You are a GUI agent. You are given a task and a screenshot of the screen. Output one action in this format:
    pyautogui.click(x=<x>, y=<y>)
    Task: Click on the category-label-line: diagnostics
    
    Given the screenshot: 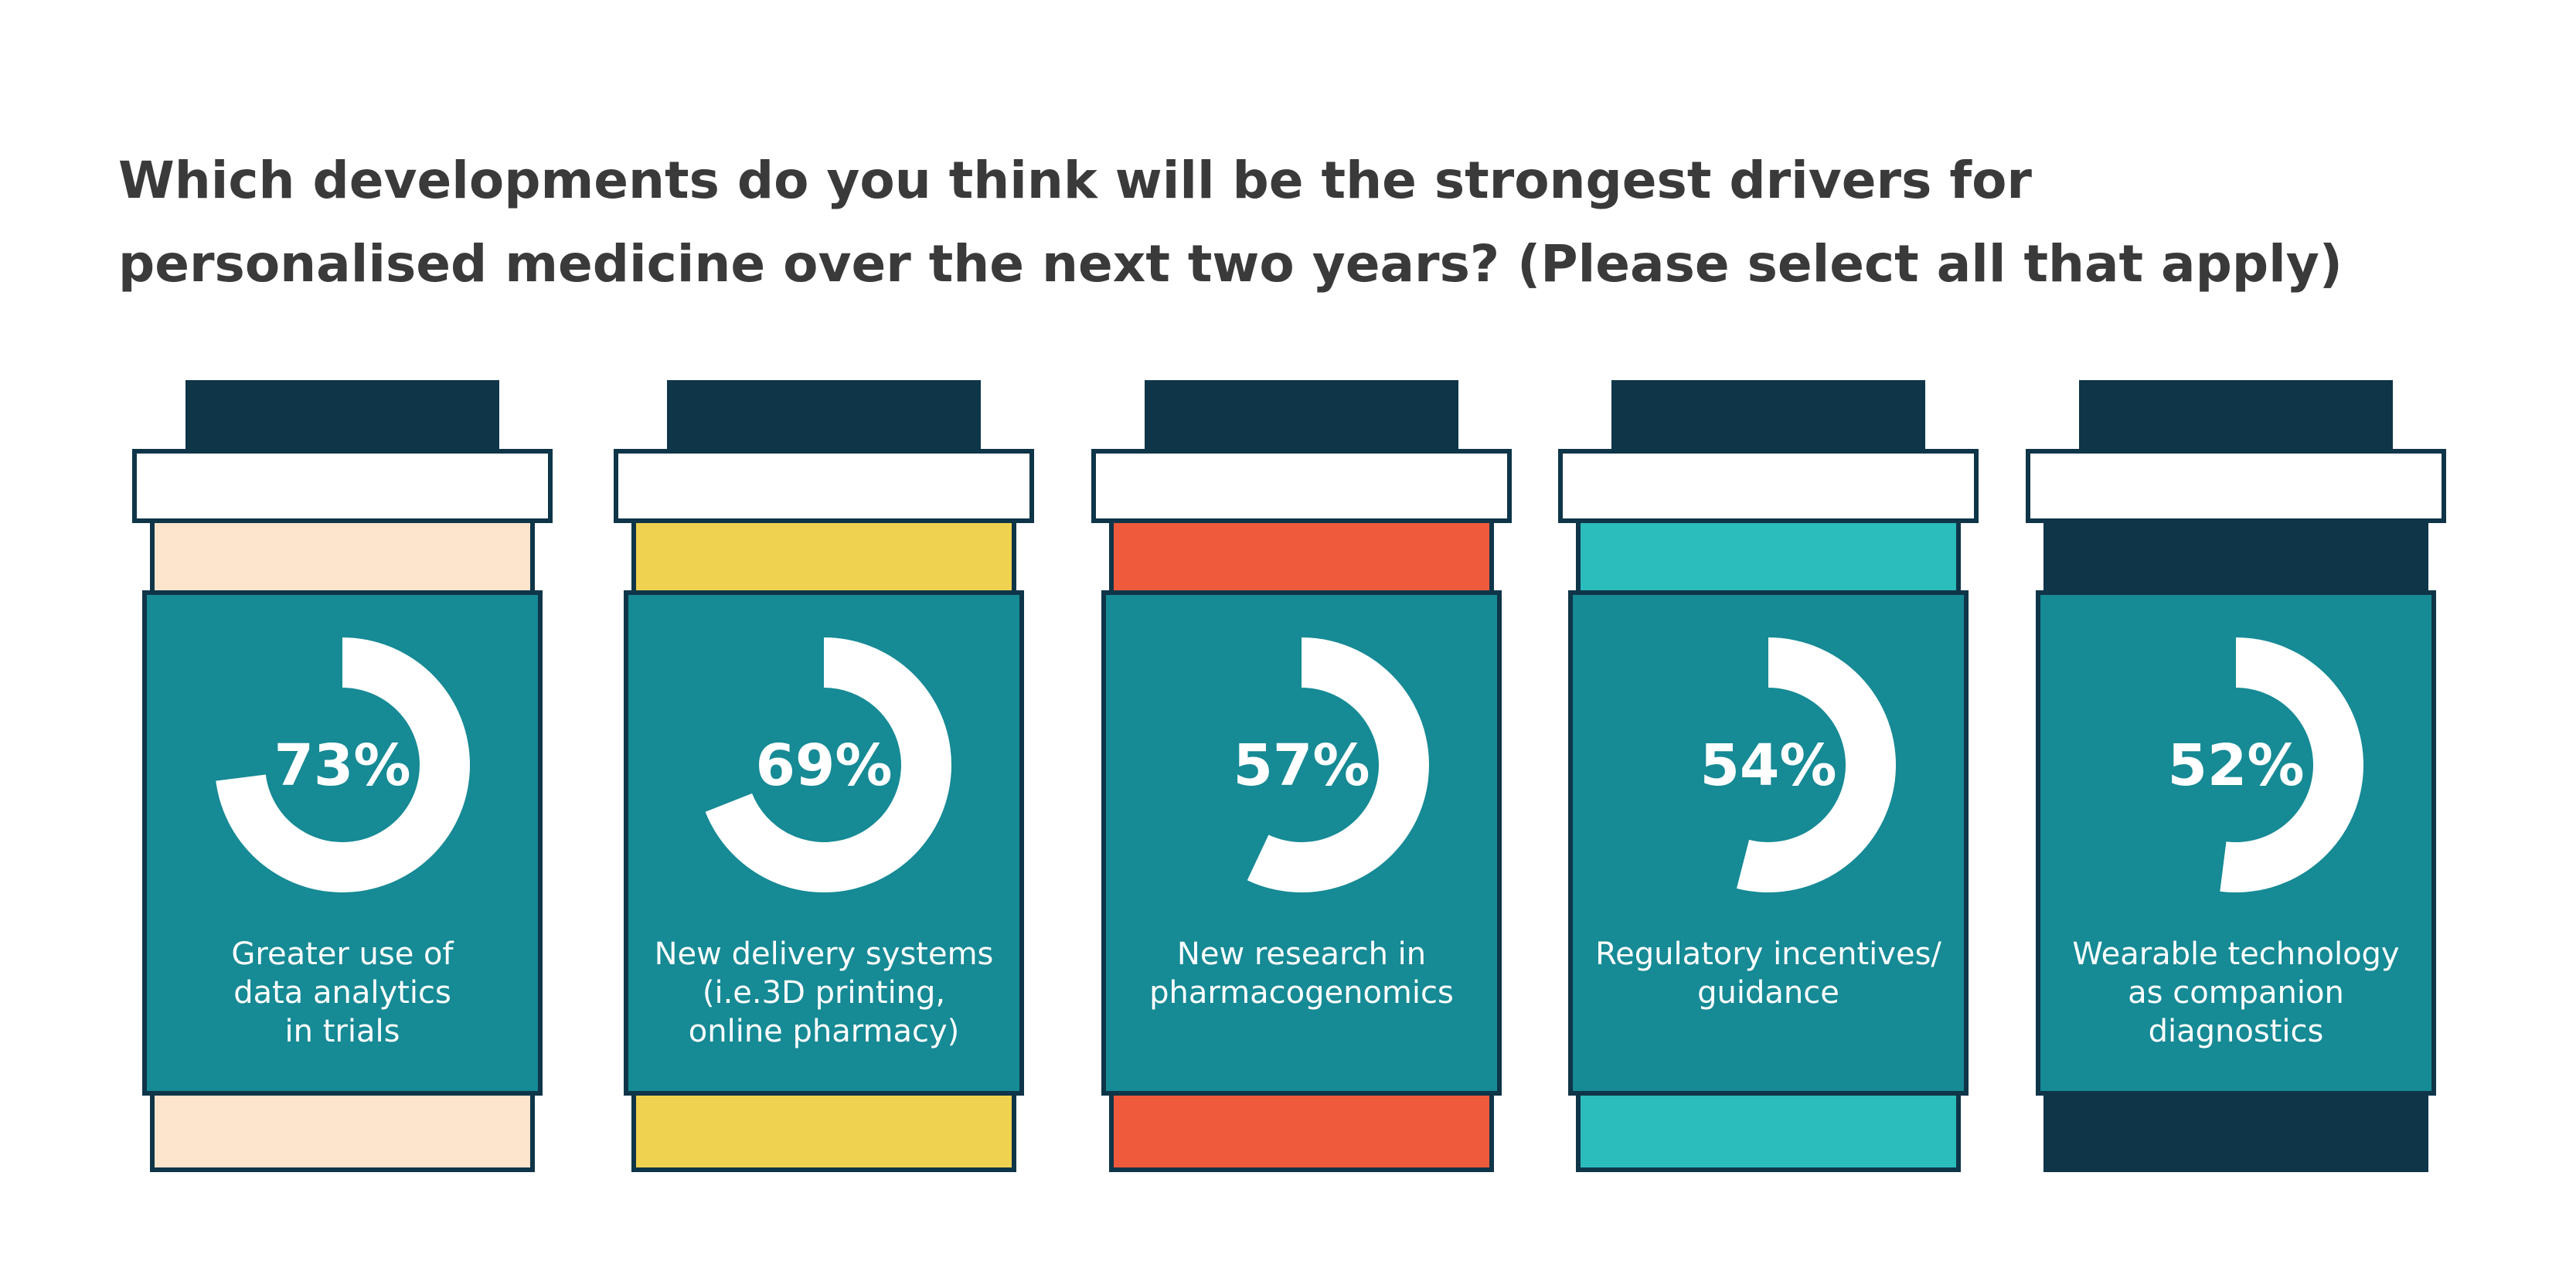 What is the action you would take?
    pyautogui.click(x=2236, y=1031)
    